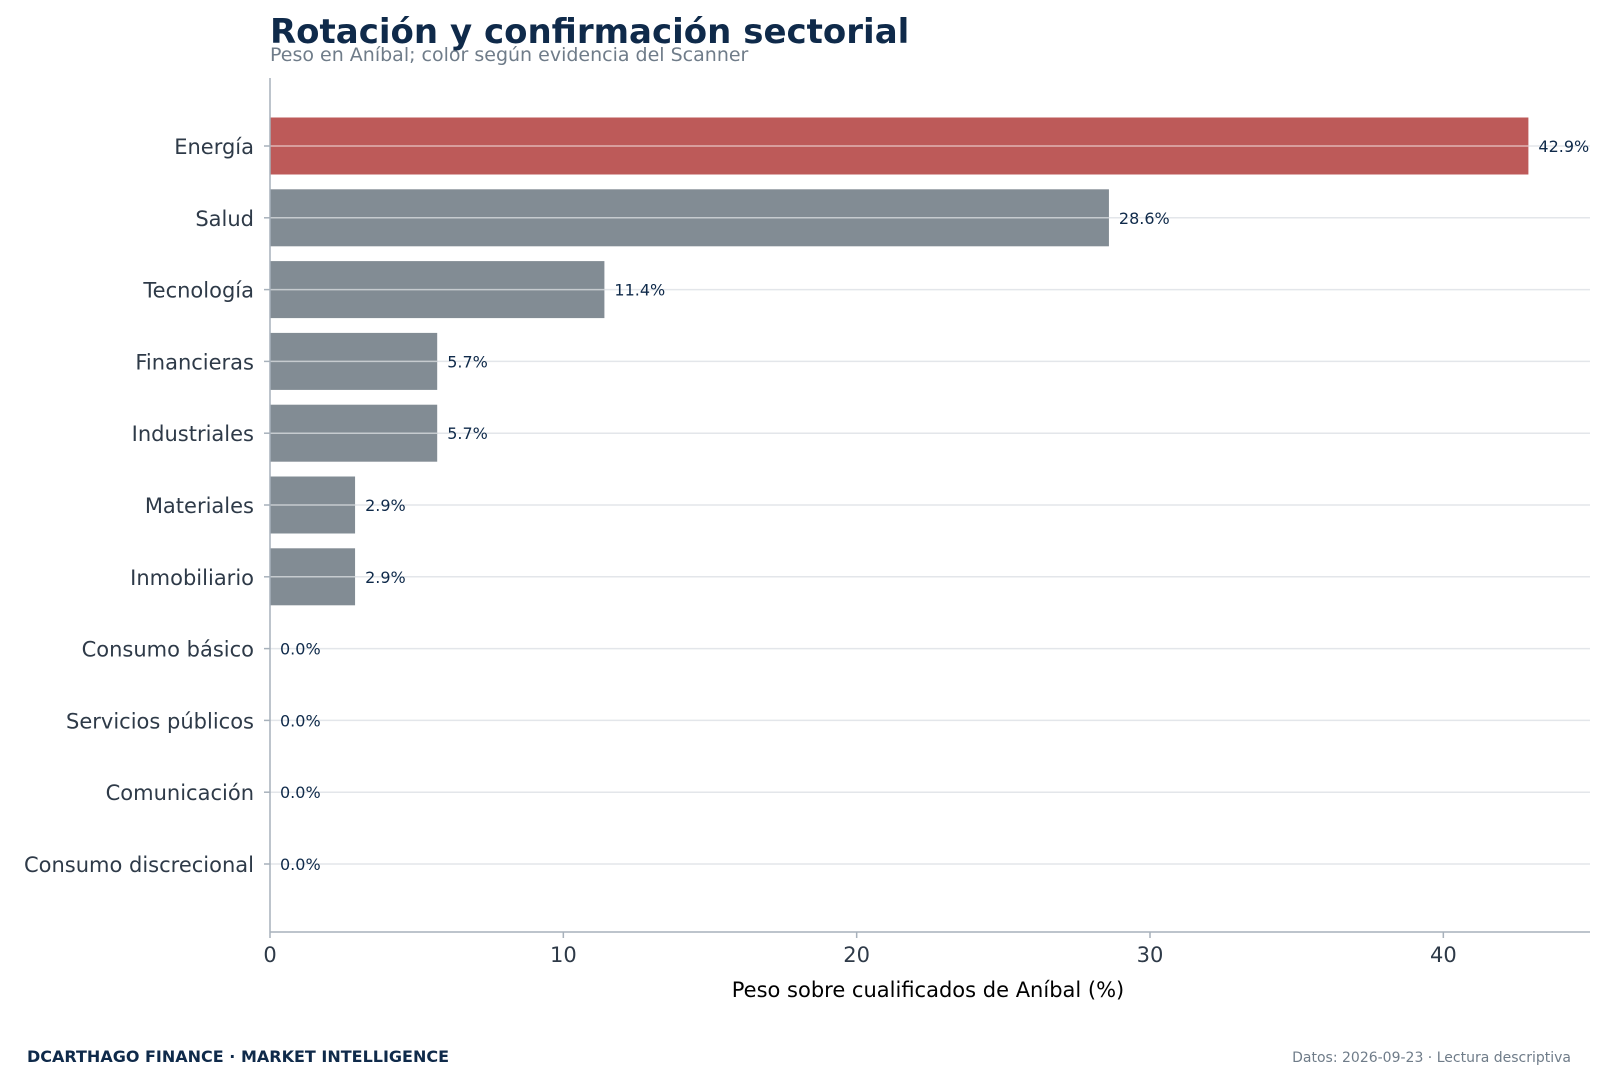 Image resolution: width=1600 pixels, height=1076 pixels. Describe the element at coordinates (180, 793) in the screenshot. I see `category-label-comunicacion: Comunicación` at that location.